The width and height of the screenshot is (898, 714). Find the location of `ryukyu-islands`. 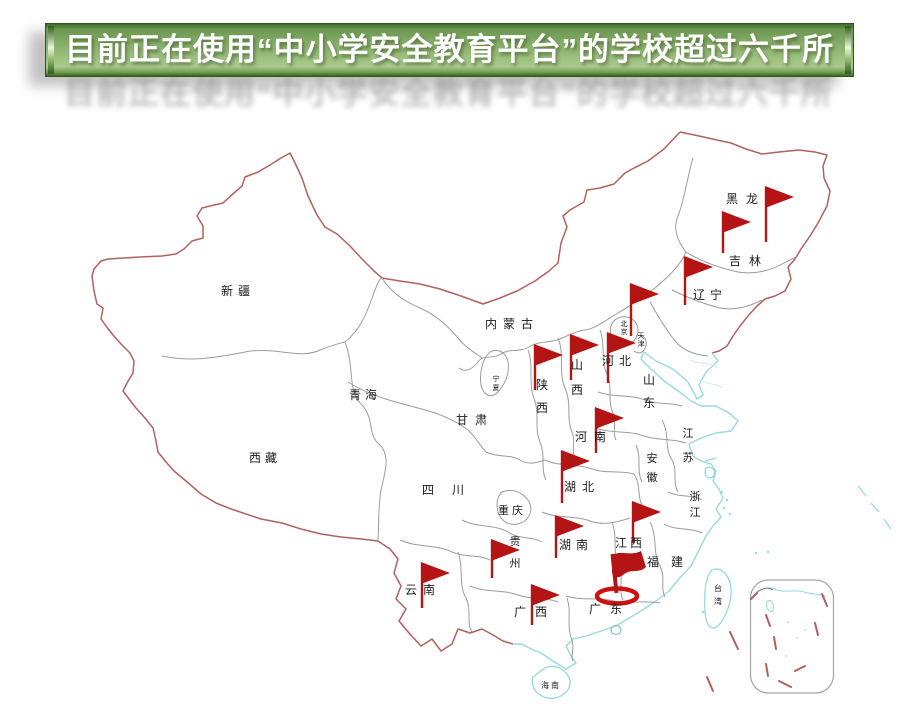

ryukyu-islands is located at coordinates (874, 507).